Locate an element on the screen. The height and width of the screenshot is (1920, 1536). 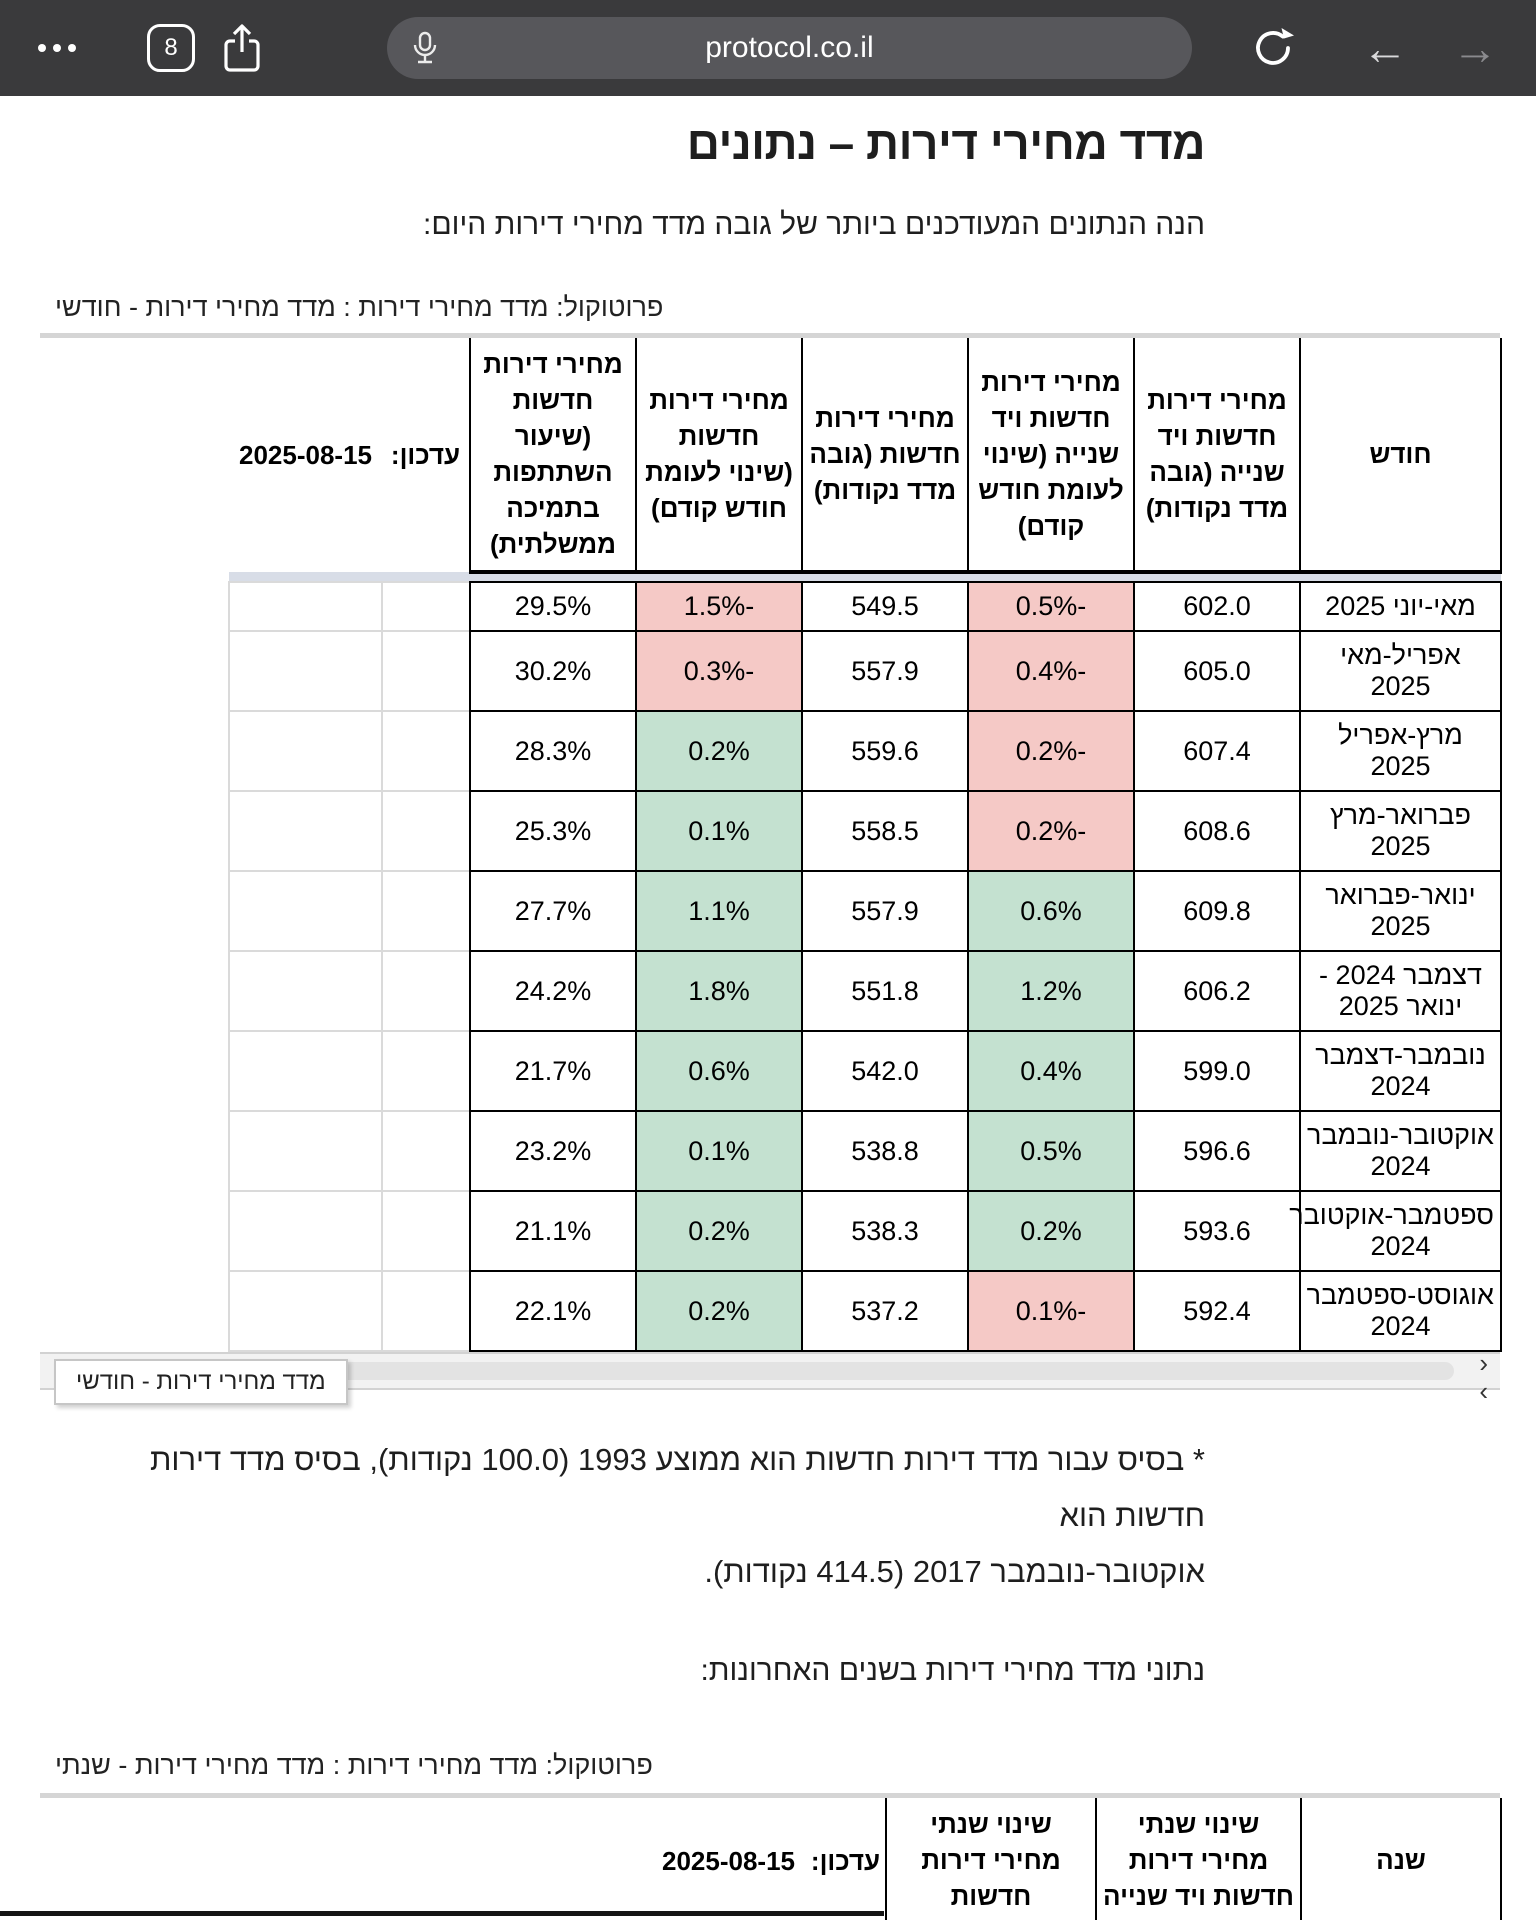
table-row: נובמבר-דצמבר 2024 599.0 0.4% 542.0 0.6% 21.7% is located at coordinates (771, 1071).